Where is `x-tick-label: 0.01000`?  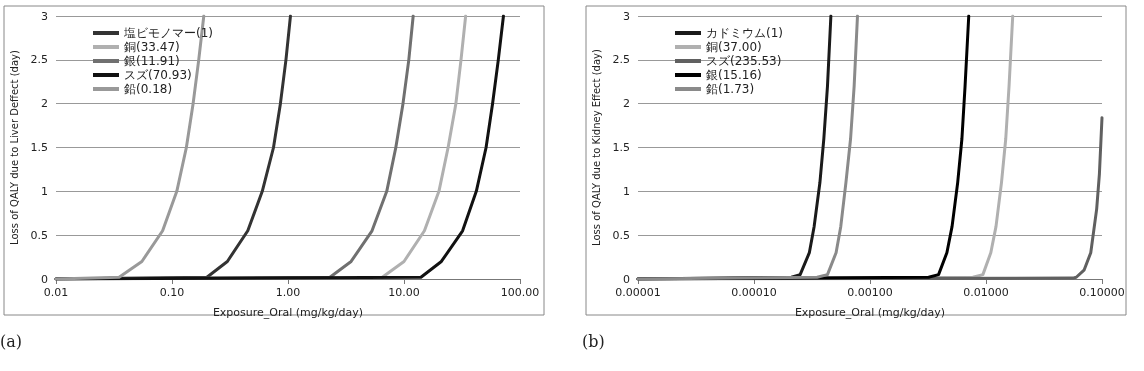 x-tick-label: 0.01000 is located at coordinates (986, 292).